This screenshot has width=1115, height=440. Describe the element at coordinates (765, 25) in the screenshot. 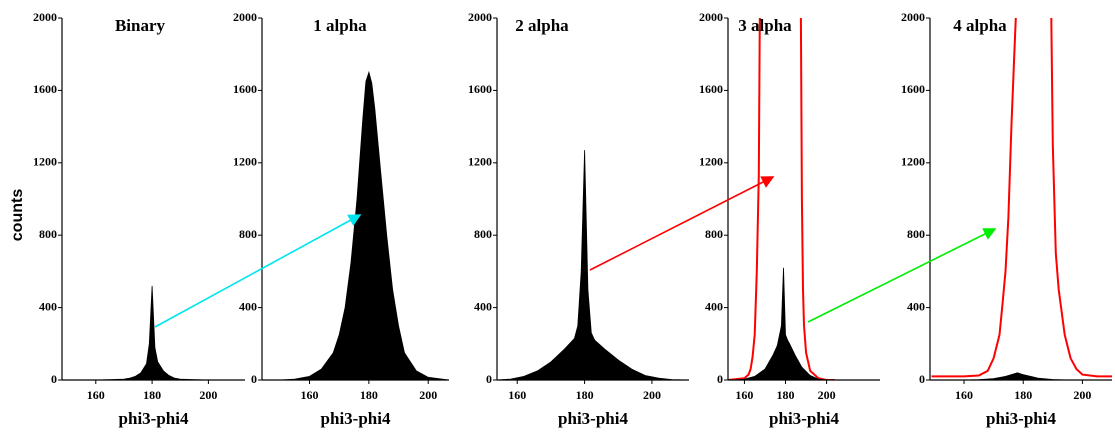

I see `panel-title: 3 alpha` at that location.